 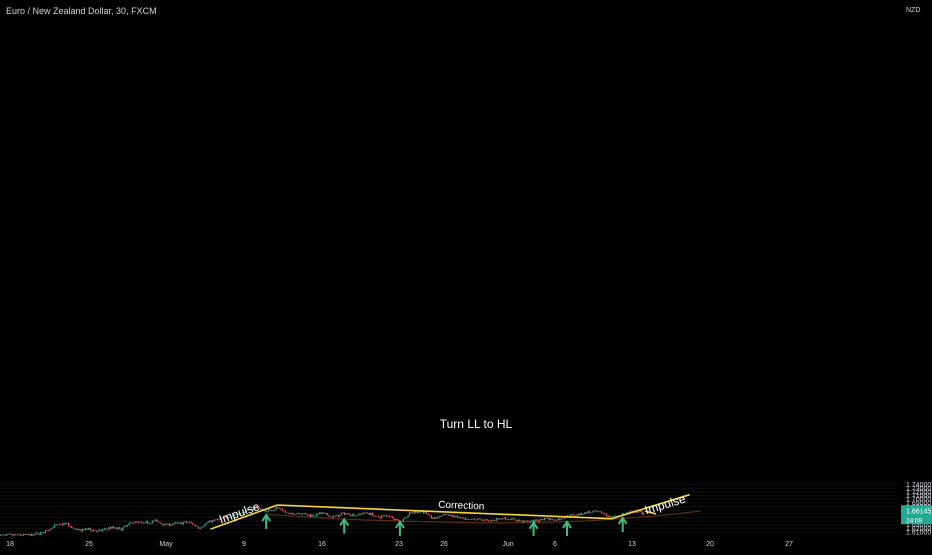 What do you see at coordinates (448, 508) in the screenshot?
I see `grid` at bounding box center [448, 508].